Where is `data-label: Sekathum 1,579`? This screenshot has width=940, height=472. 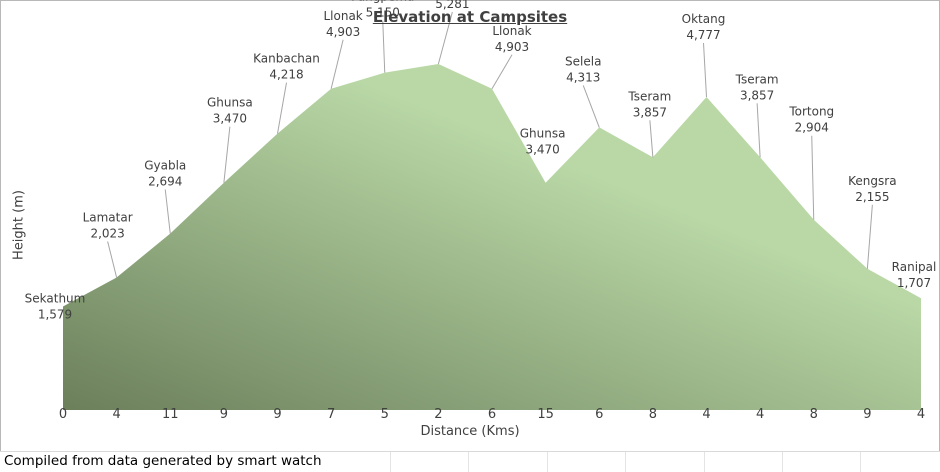
data-label: Sekathum 1,579 is located at coordinates (55, 307).